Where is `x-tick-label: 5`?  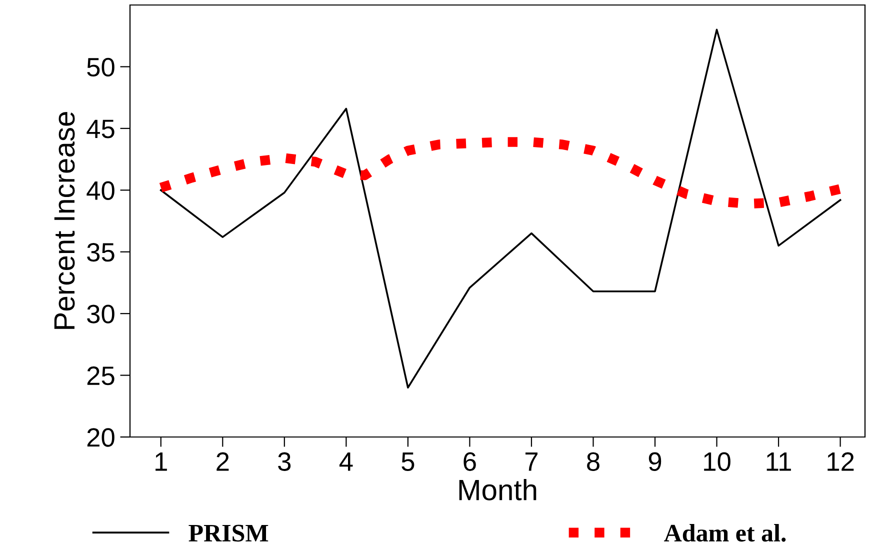 x-tick-label: 5 is located at coordinates (408, 461).